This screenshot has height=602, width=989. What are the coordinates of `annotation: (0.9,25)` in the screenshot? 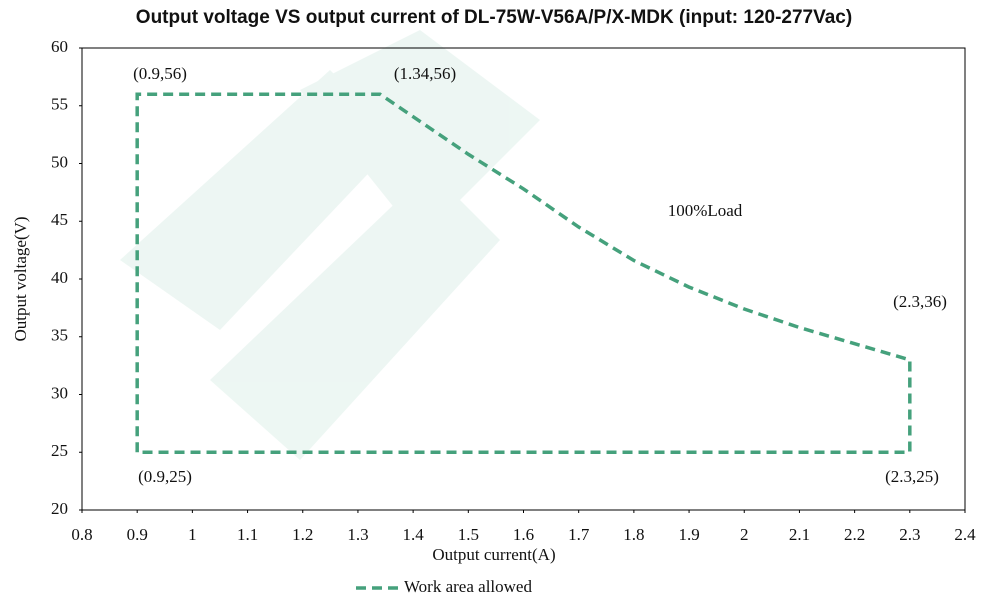 It's located at (165, 476).